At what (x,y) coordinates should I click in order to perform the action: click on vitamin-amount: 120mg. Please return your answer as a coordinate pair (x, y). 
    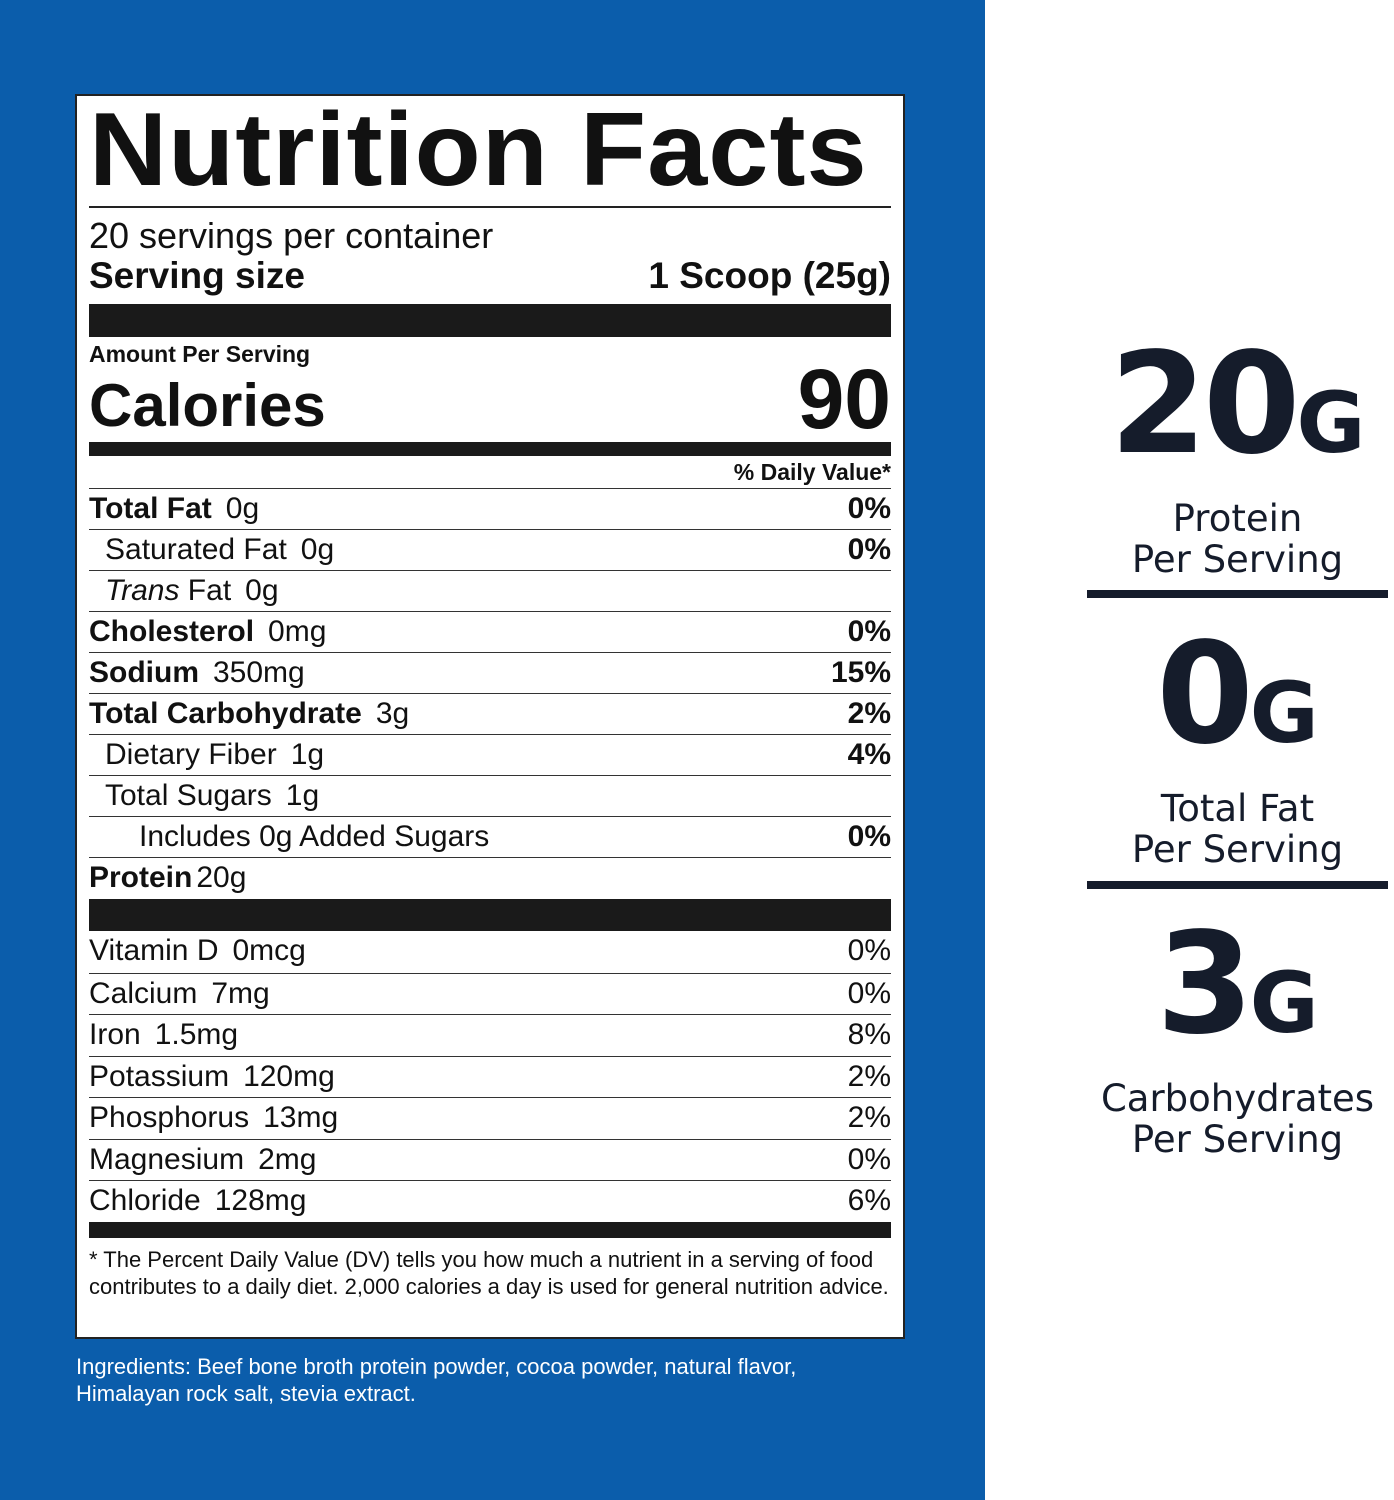
    Looking at the image, I should click on (289, 1076).